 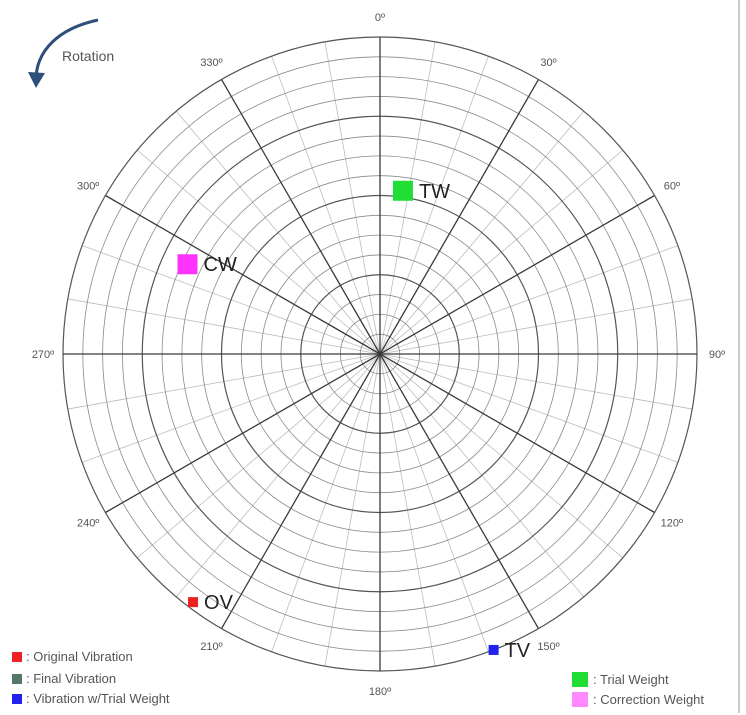 I want to click on marker-label-tv: TV, so click(x=518, y=651).